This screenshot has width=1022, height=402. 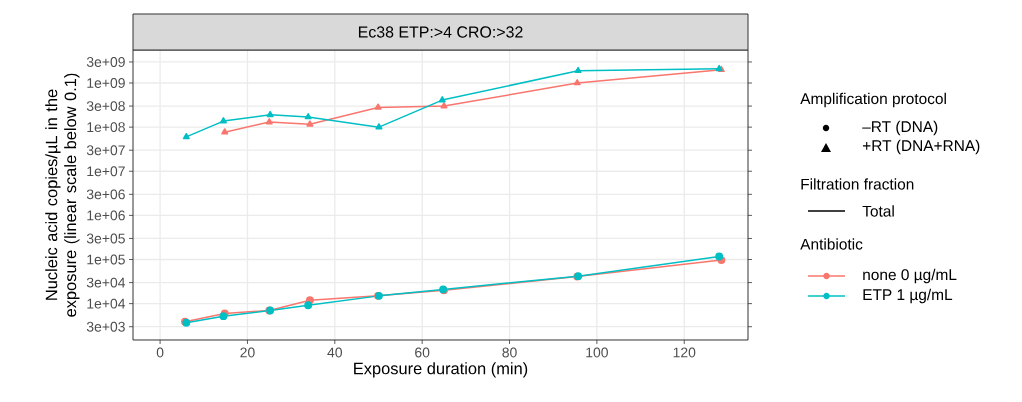 What do you see at coordinates (831, 244) in the screenshot?
I see `legend-title: Antibiotic` at bounding box center [831, 244].